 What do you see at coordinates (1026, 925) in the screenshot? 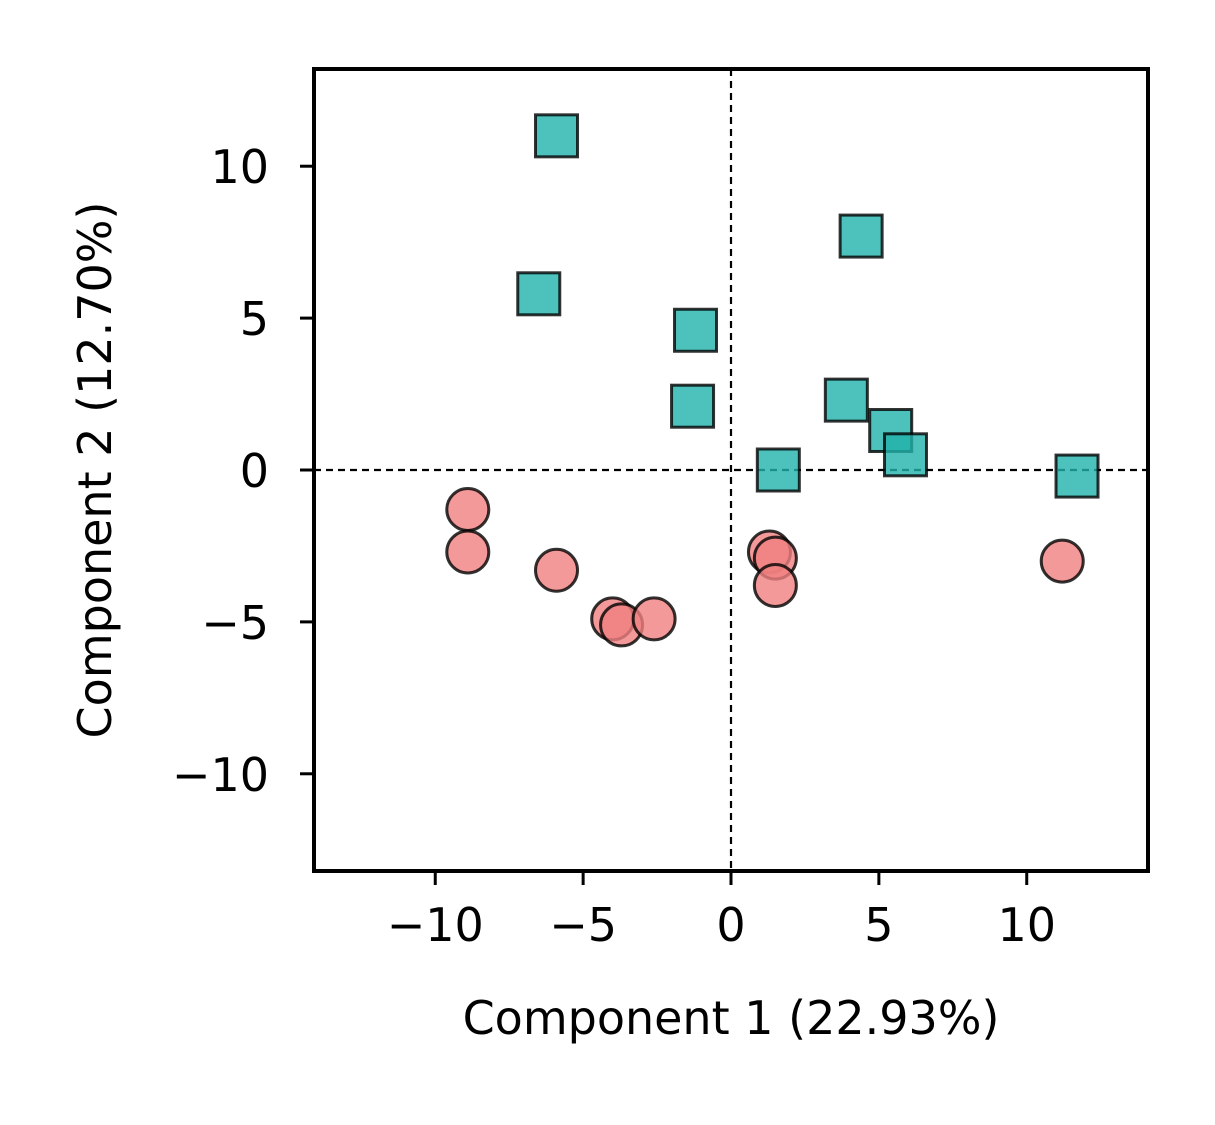
I see `x-tick-label: 10` at bounding box center [1026, 925].